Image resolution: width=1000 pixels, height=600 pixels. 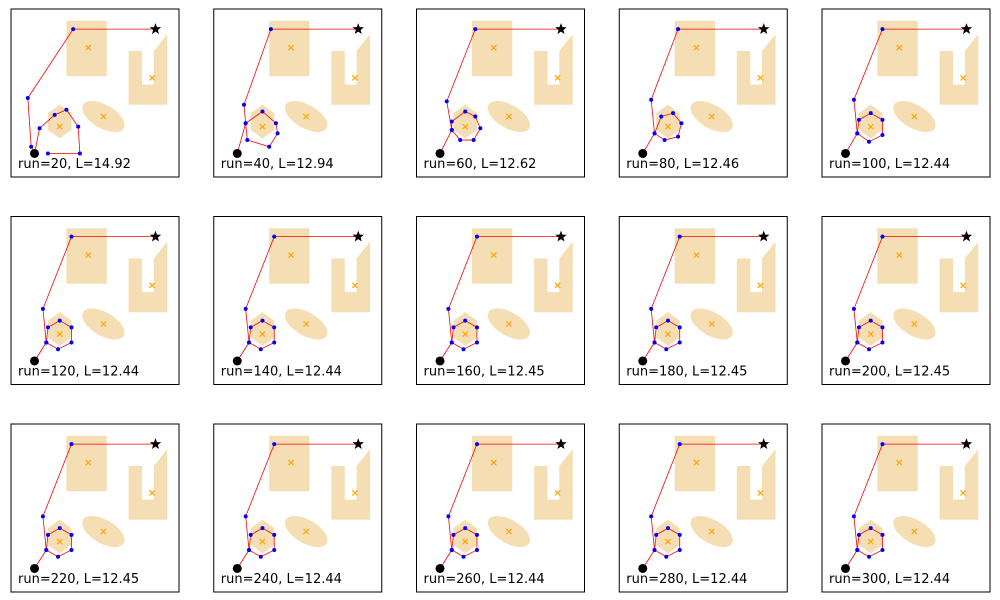 I want to click on subplot-panel: run=120, L=12.44, so click(x=95, y=300).